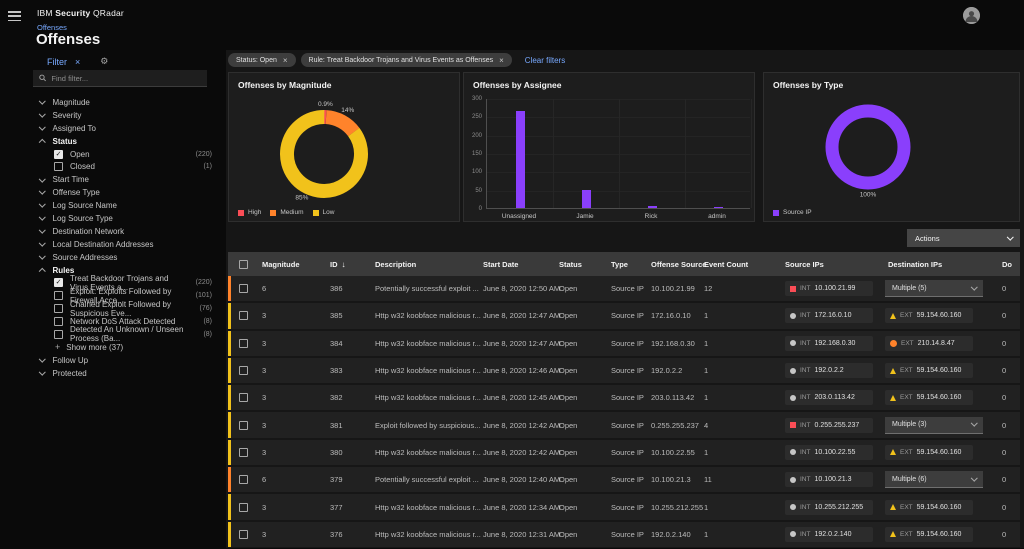  I want to click on chevron-down-icon, so click(42, 127).